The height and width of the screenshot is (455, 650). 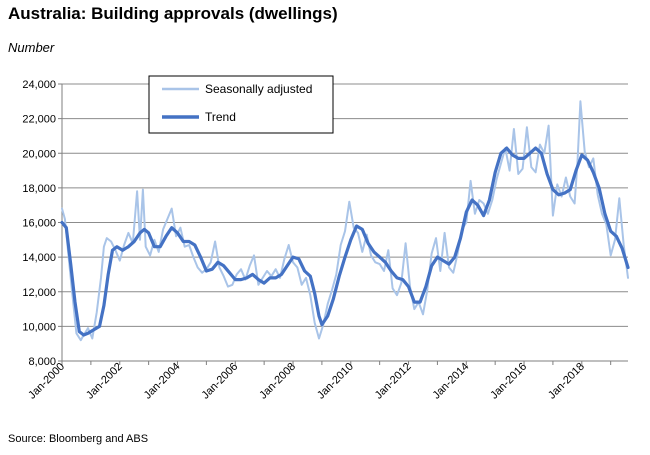 I want to click on x-tick-label: Jan-2016, so click(x=508, y=381).